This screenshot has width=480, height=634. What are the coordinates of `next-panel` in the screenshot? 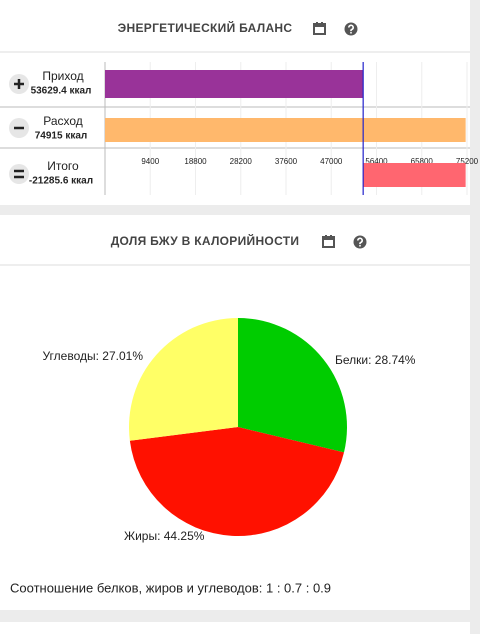 It's located at (235, 628).